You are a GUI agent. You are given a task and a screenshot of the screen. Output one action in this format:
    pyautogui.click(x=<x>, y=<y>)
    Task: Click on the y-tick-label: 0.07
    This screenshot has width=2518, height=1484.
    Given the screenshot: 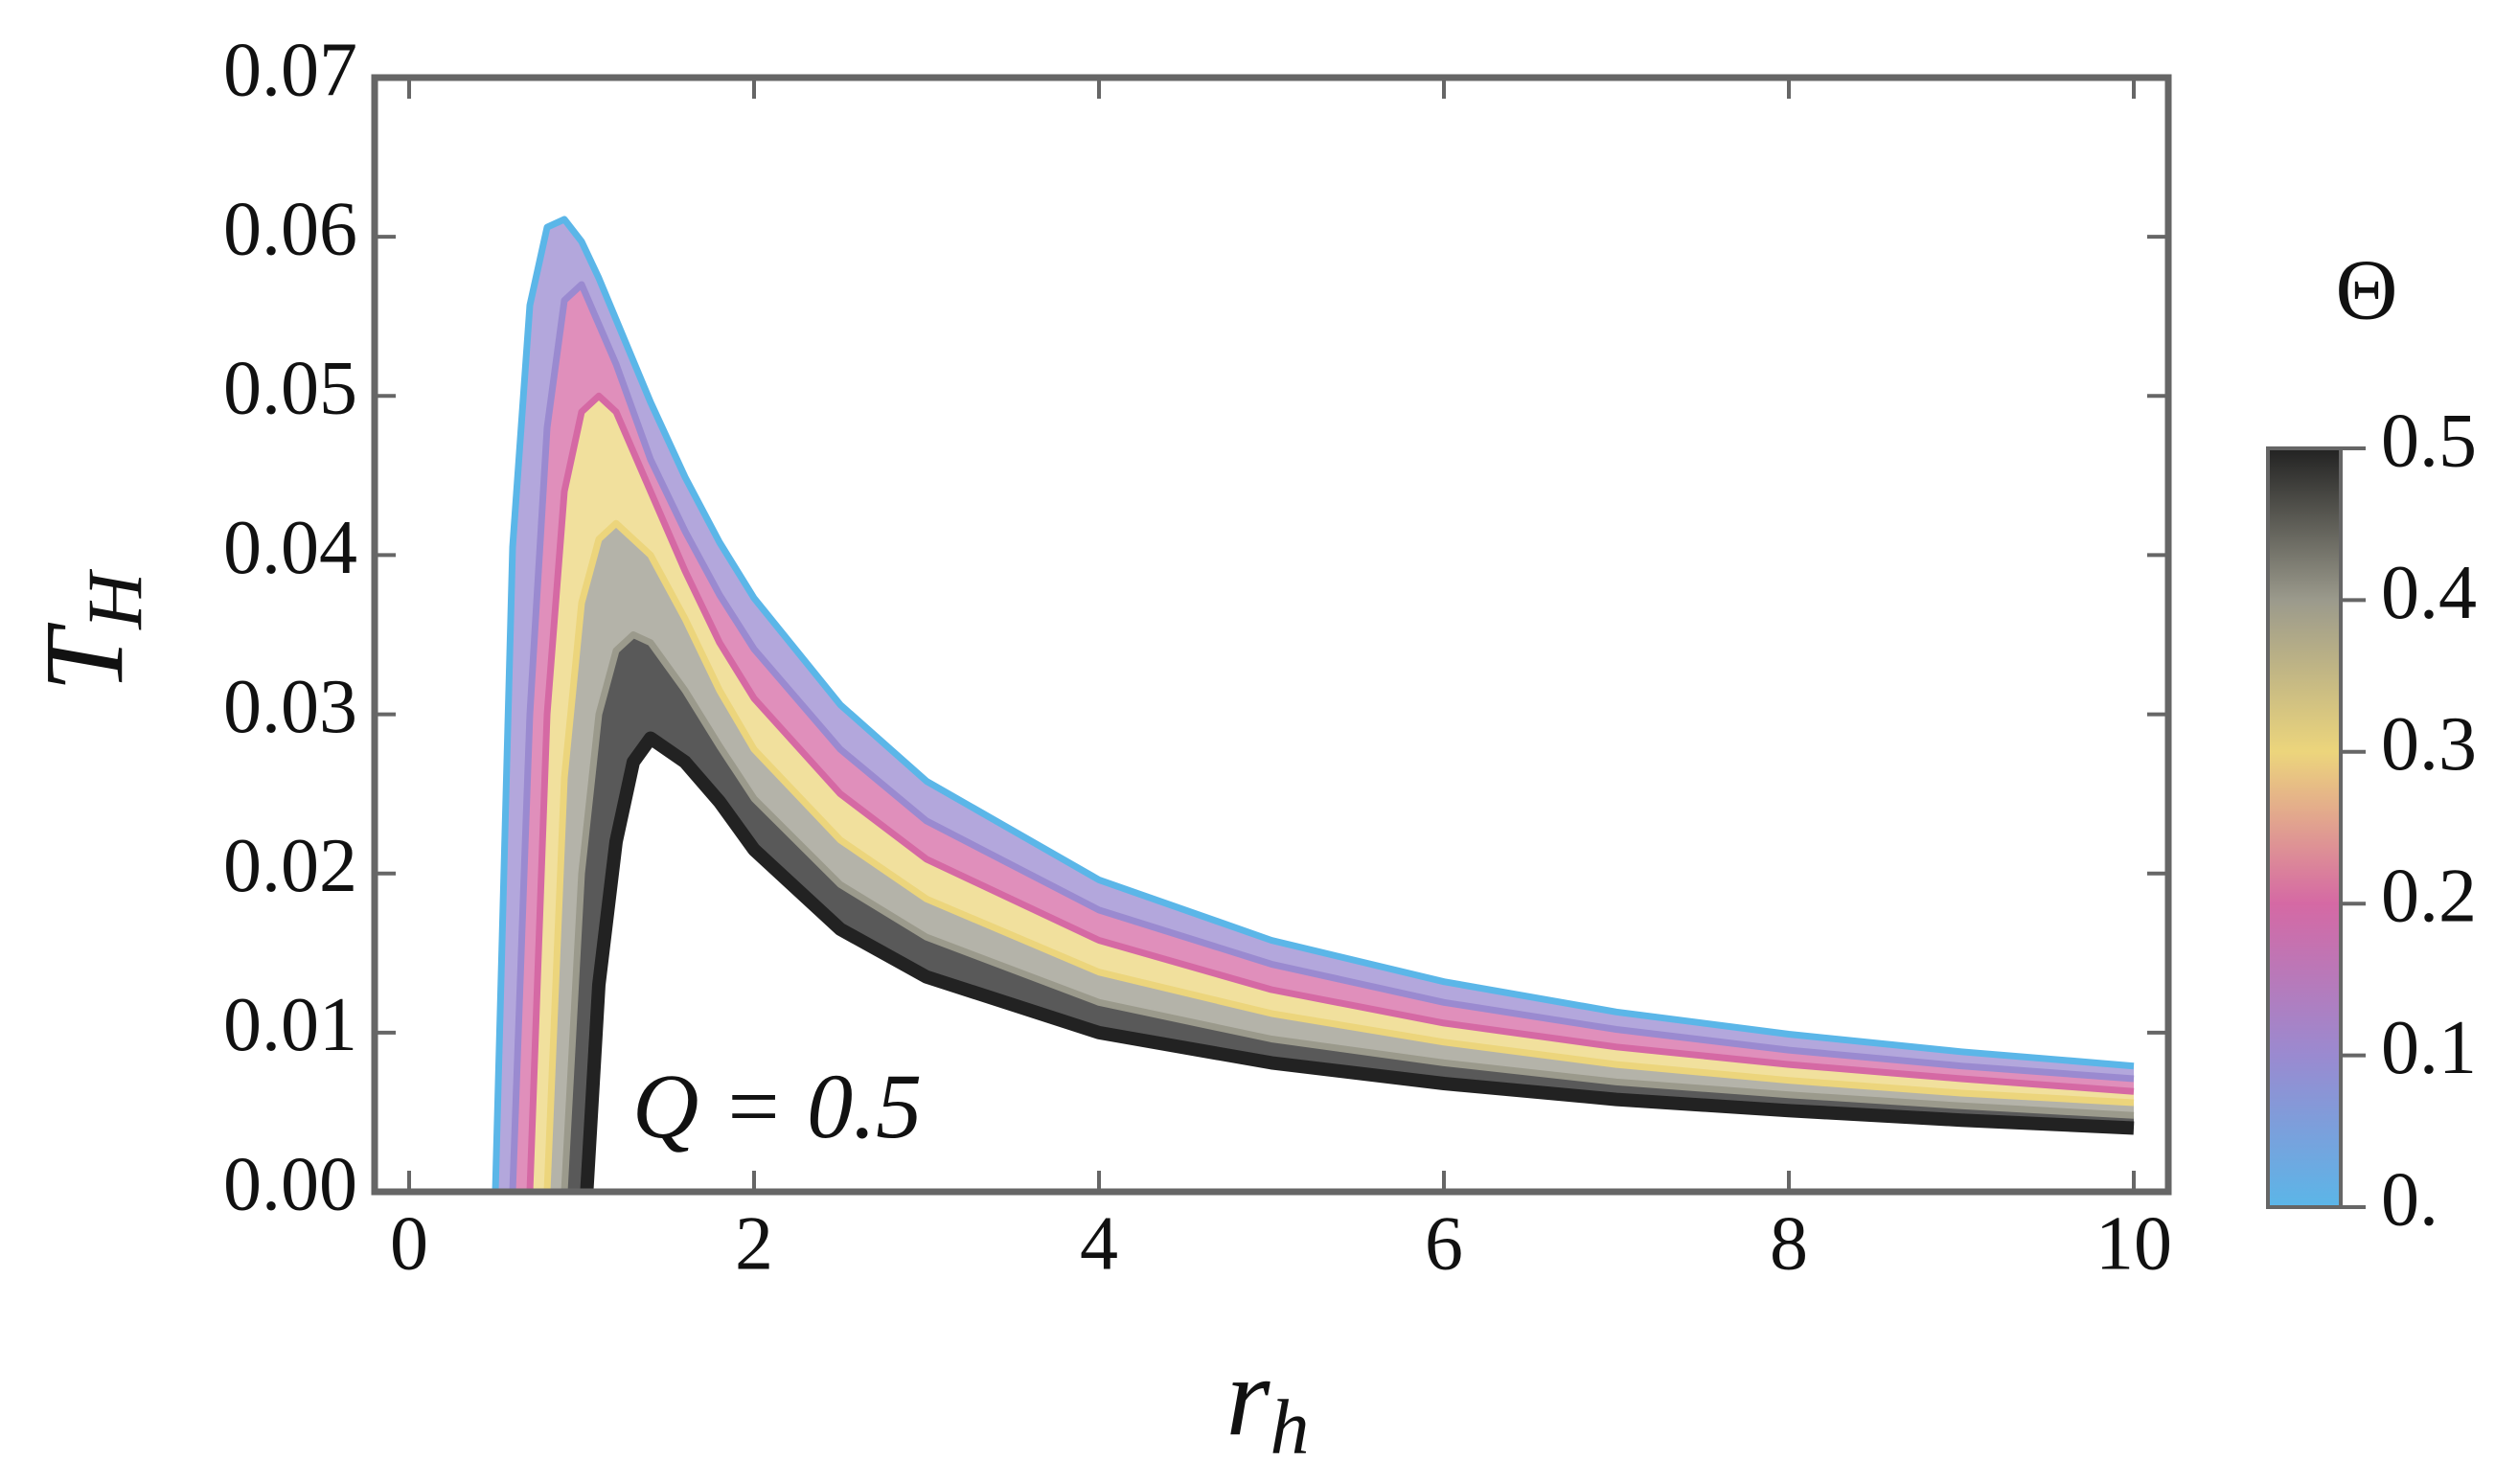 What is the action you would take?
    pyautogui.click(x=290, y=70)
    